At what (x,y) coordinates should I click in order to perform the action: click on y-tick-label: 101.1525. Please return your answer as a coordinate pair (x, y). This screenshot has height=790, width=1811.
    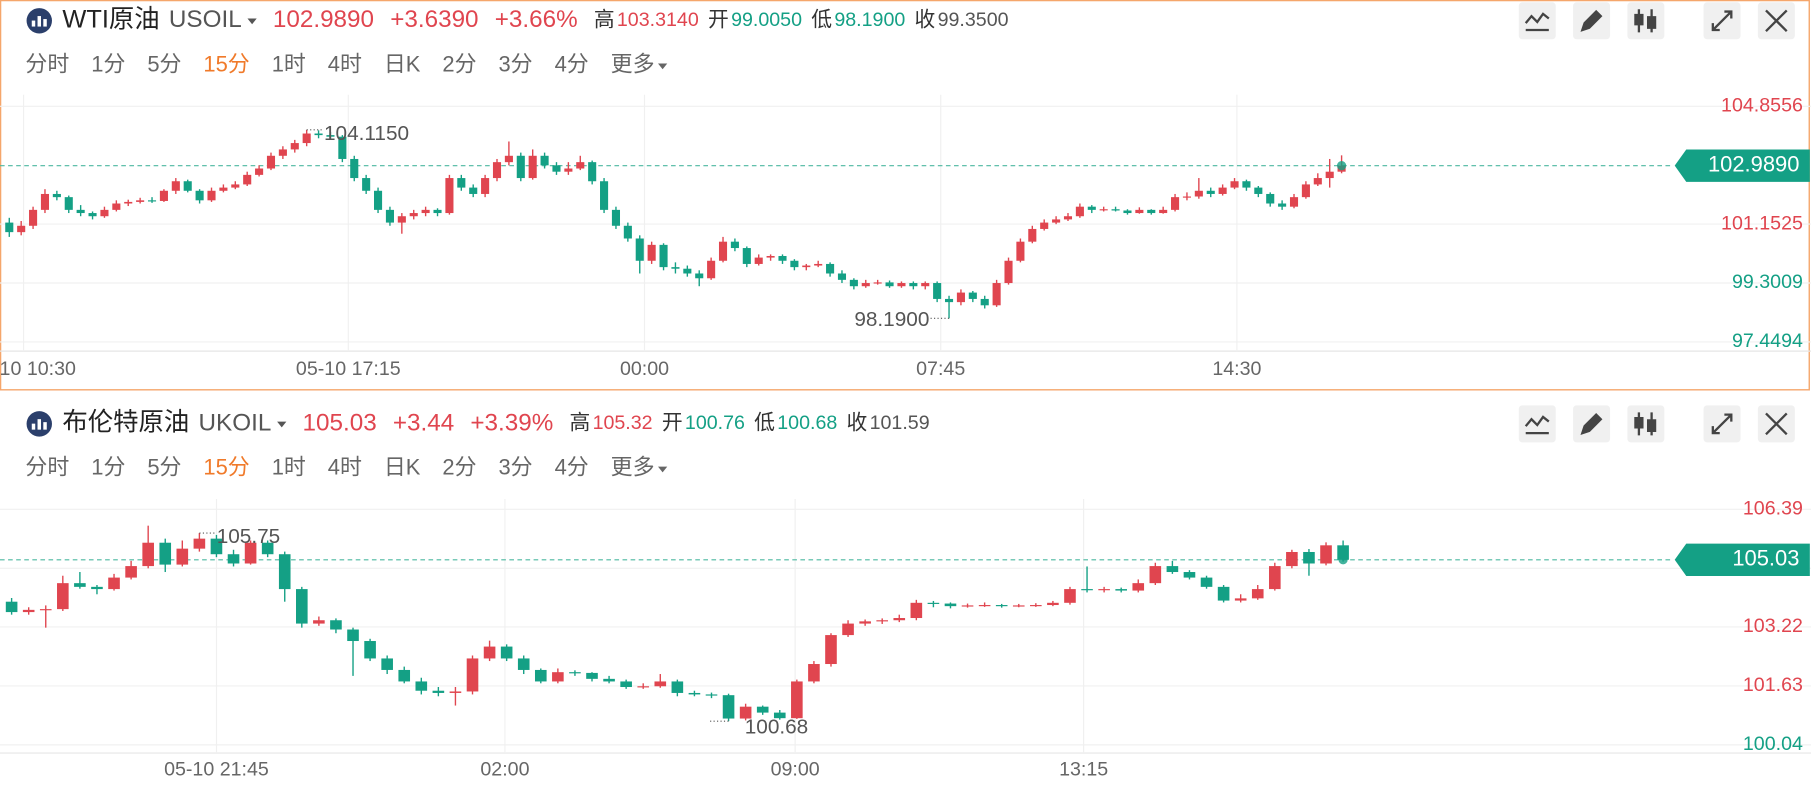
    Looking at the image, I should click on (1762, 223).